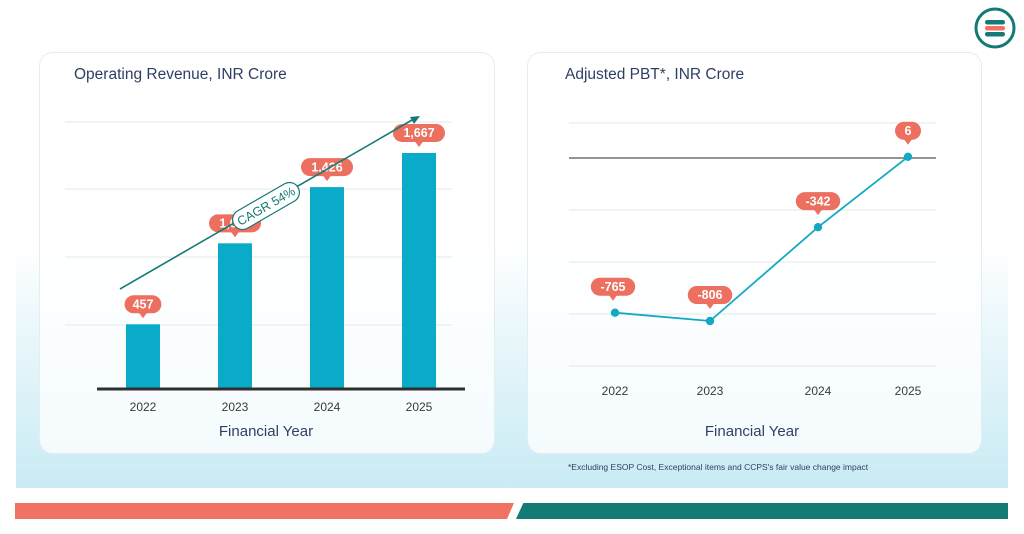 This screenshot has height=534, width=1024. Describe the element at coordinates (266, 431) in the screenshot. I see `revenue-x-axis-title: Financial Year` at that location.